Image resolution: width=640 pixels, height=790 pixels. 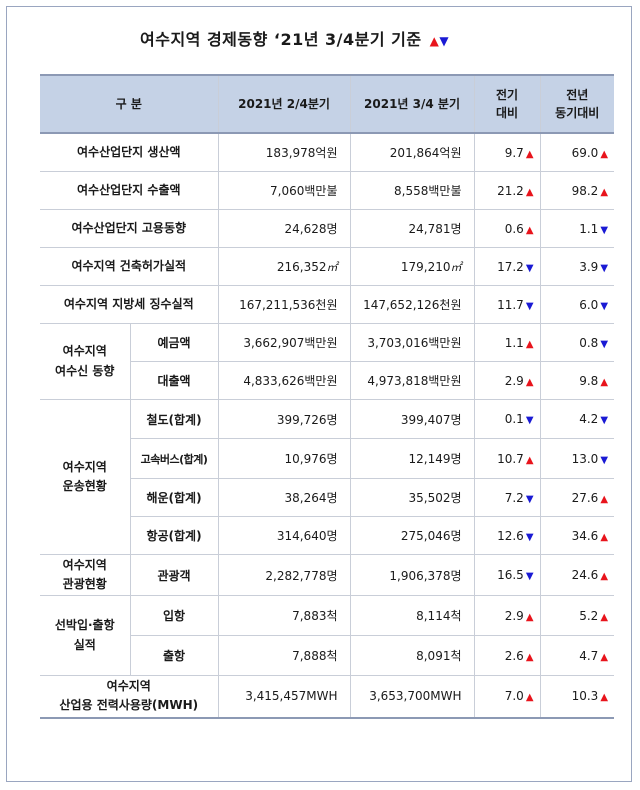 I want to click on value-text: 24,781명, so click(x=435, y=229).